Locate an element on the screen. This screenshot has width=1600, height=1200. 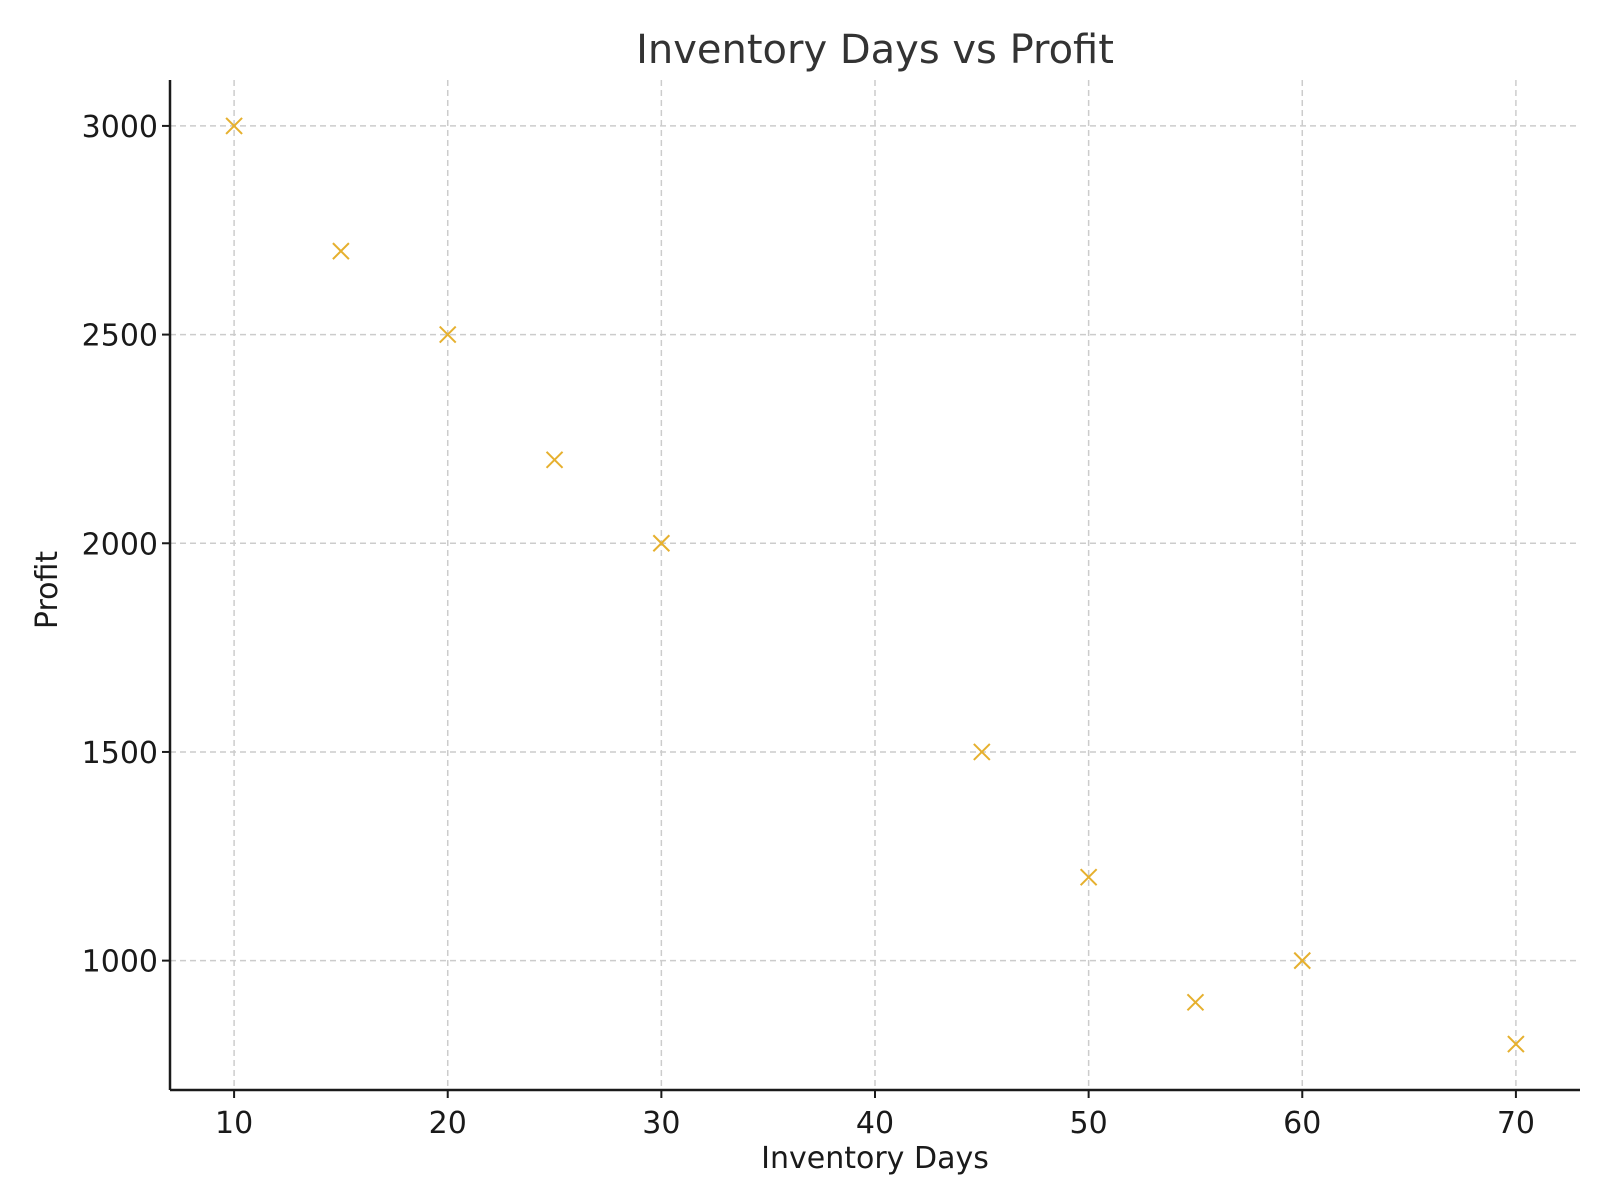
y-tick-label: 1500 is located at coordinates (120, 753).